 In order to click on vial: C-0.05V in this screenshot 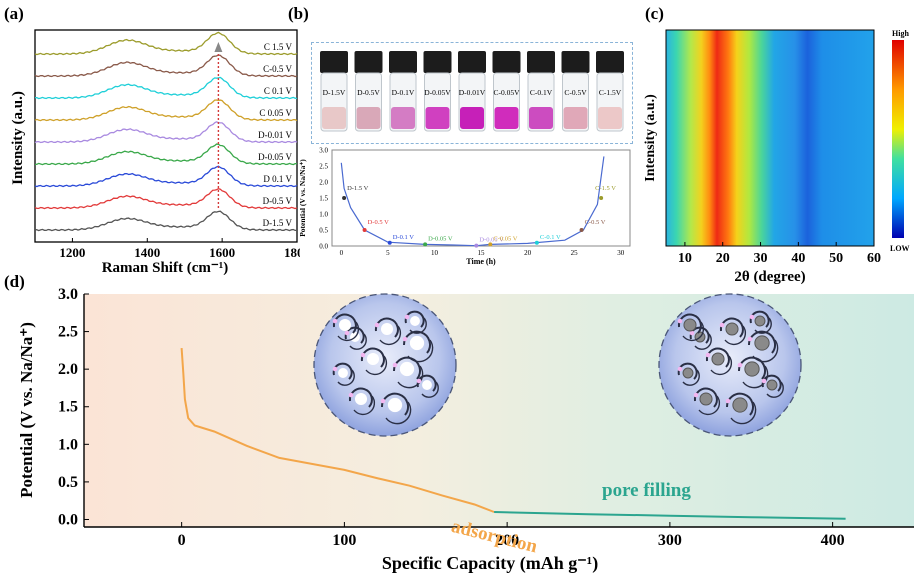, I will do `click(506, 91)`.